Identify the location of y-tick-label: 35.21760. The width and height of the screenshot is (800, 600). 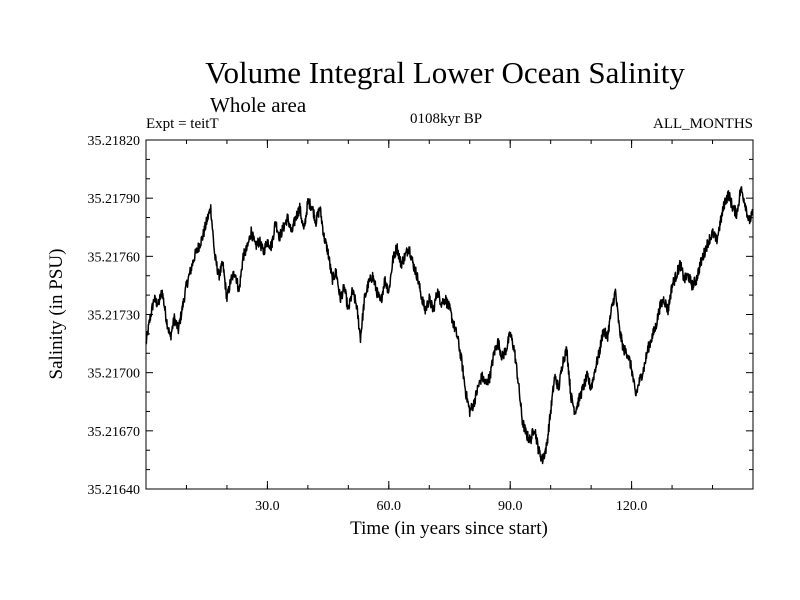
(114, 257).